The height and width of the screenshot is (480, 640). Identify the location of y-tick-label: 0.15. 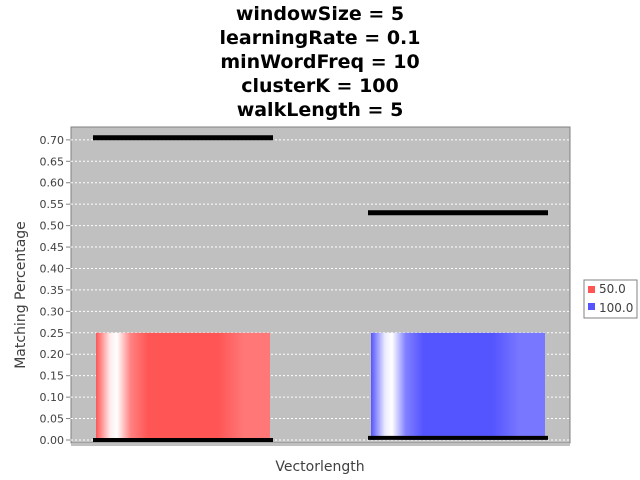
(52, 376).